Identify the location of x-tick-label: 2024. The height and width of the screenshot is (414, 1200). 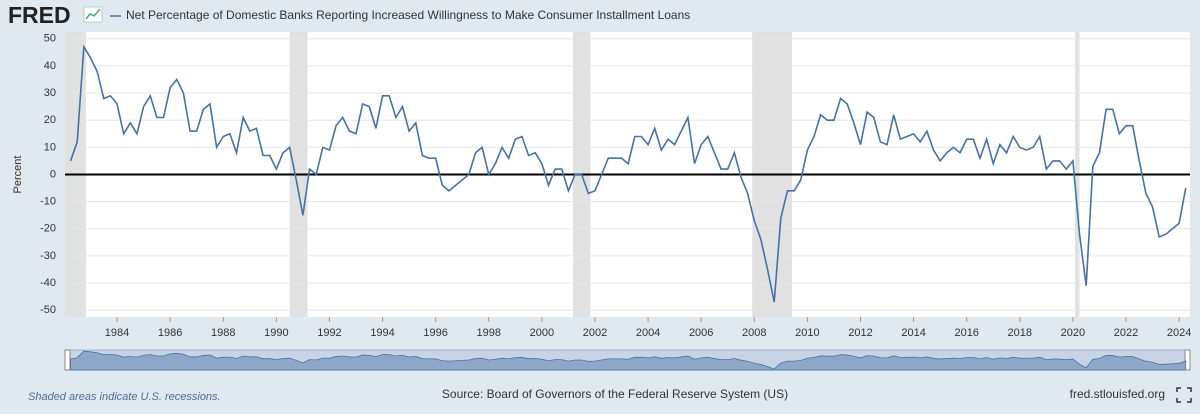
(1179, 333).